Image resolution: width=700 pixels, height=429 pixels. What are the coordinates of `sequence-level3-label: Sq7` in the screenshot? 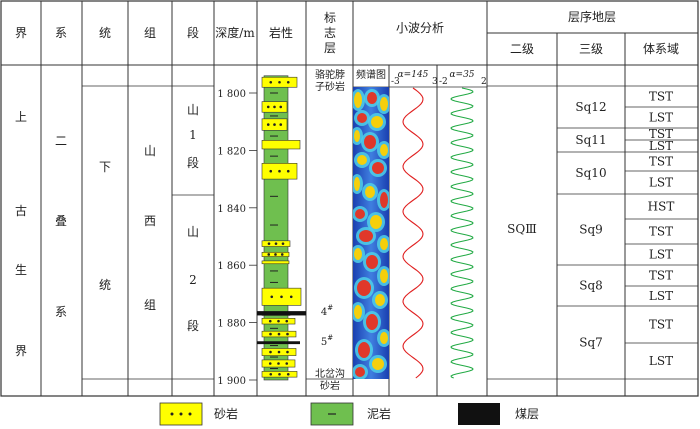 It's located at (591, 343).